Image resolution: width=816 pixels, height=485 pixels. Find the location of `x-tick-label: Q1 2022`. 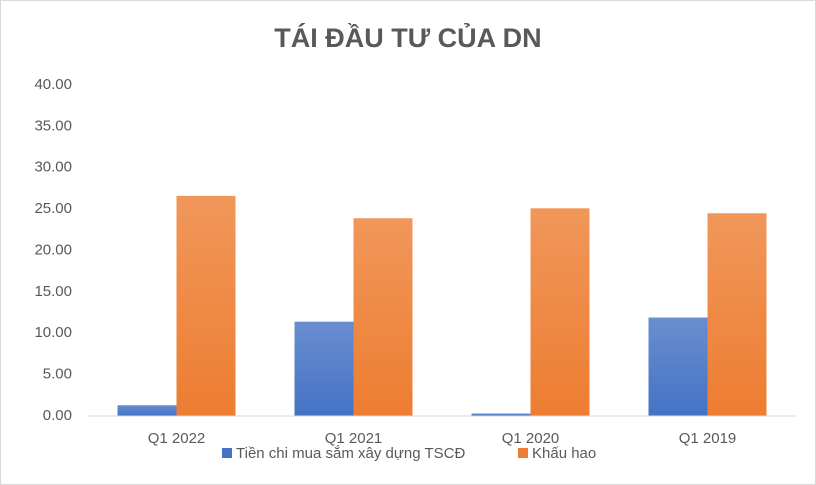

x-tick-label: Q1 2022 is located at coordinates (177, 438).